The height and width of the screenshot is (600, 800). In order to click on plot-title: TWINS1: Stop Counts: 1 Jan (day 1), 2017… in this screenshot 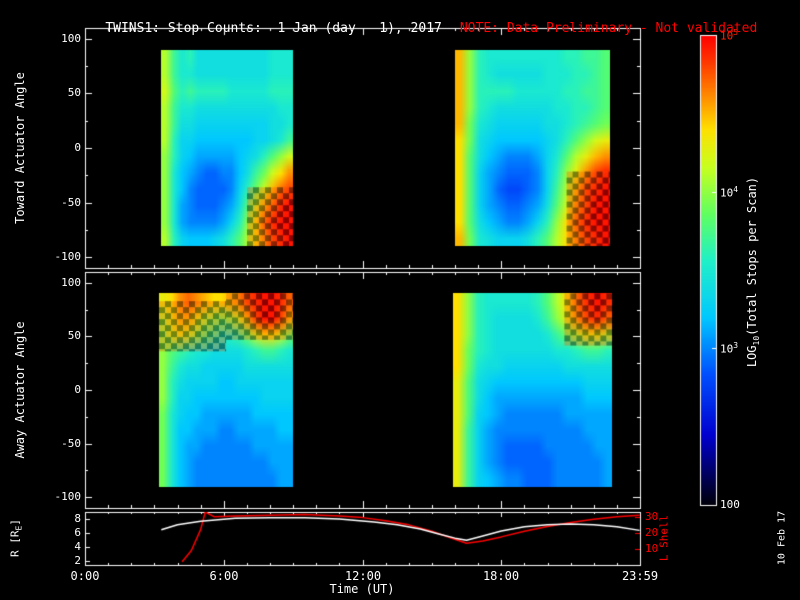, I will do `click(415, 28)`.